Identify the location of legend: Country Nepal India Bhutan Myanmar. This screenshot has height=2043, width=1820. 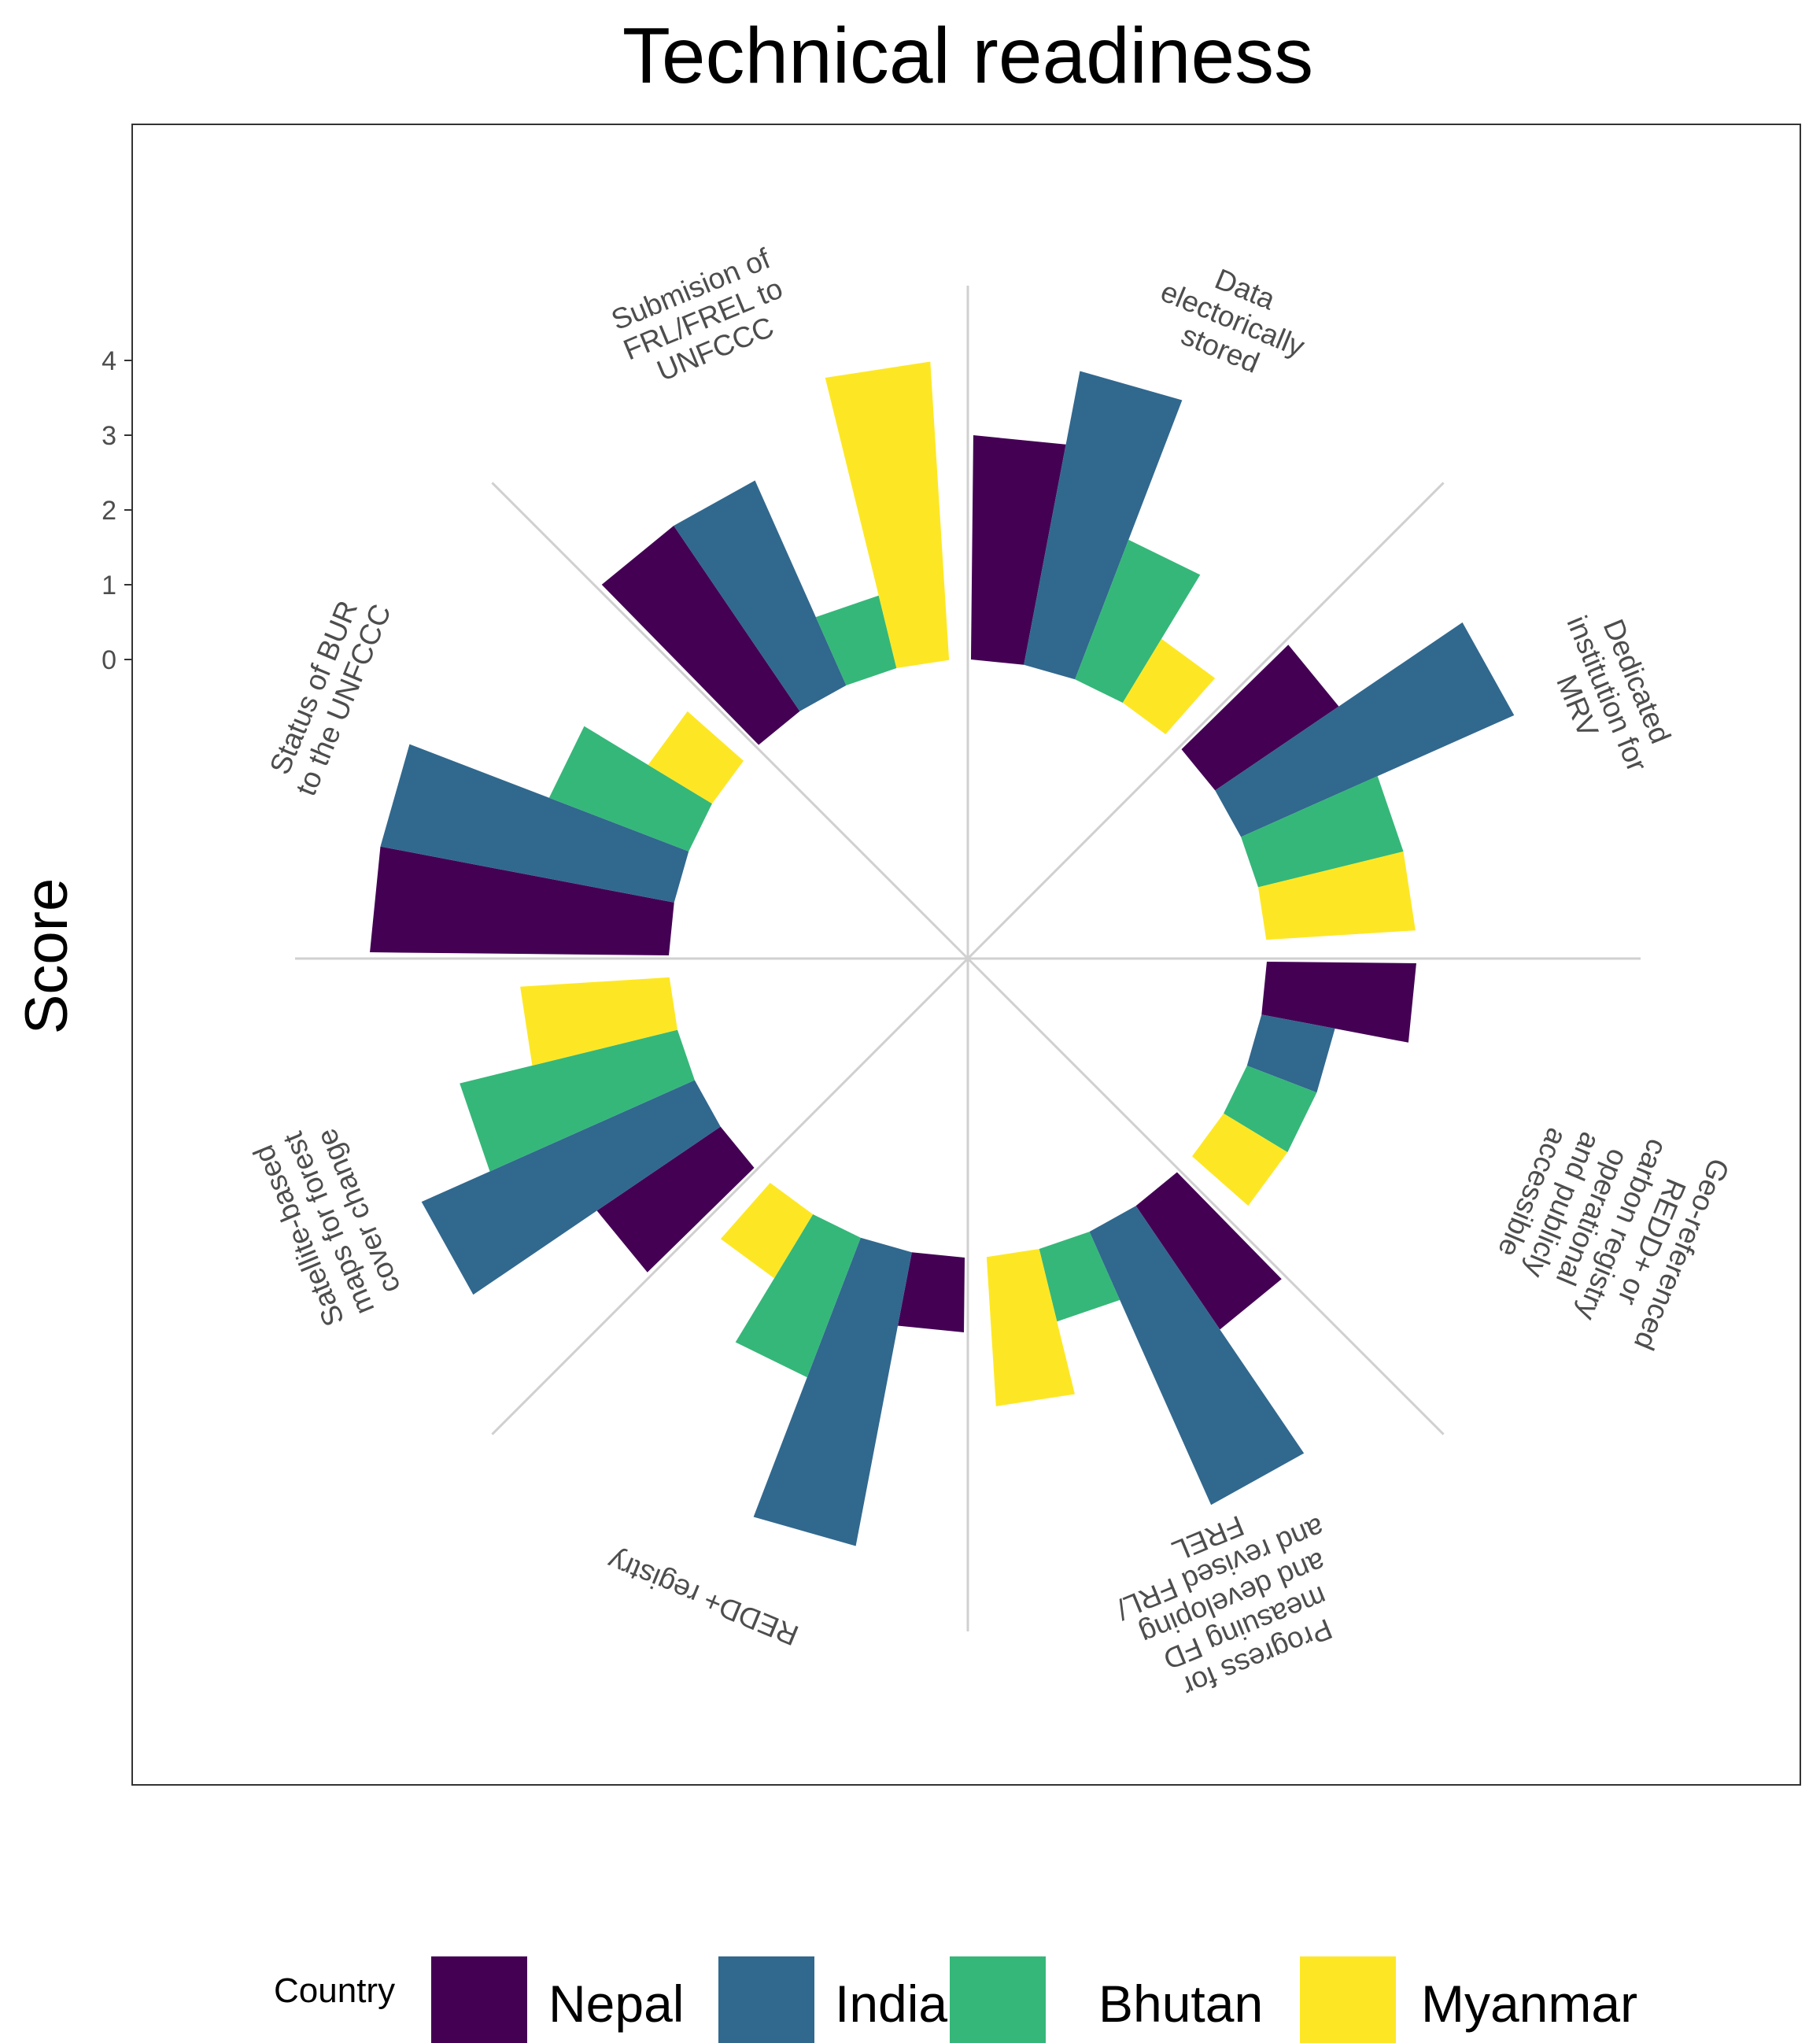
(955, 1999).